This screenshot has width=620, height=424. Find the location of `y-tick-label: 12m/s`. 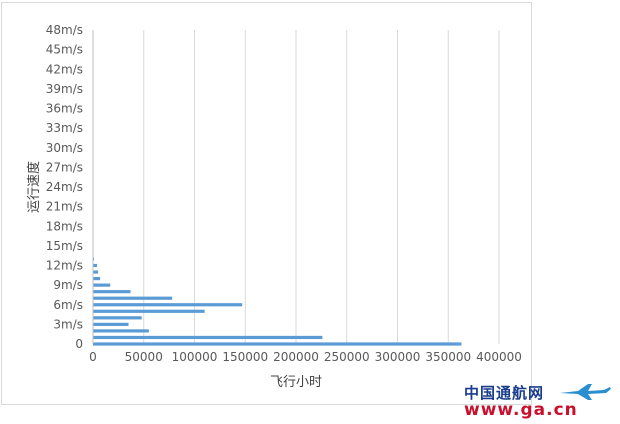

y-tick-label: 12m/s is located at coordinates (64, 266).